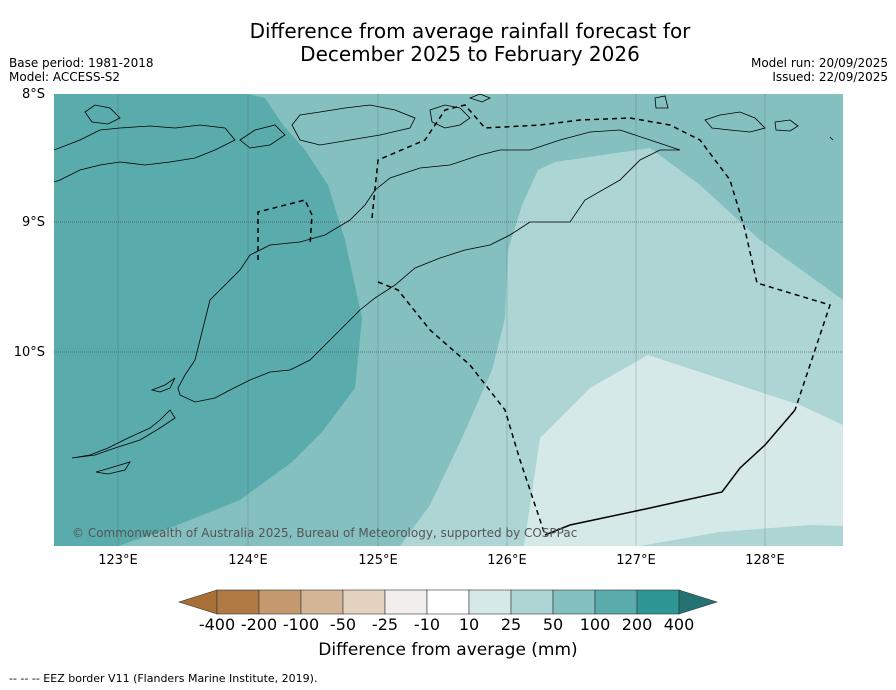 The image size is (896, 690). I want to click on cbar-tick: 400, so click(679, 624).